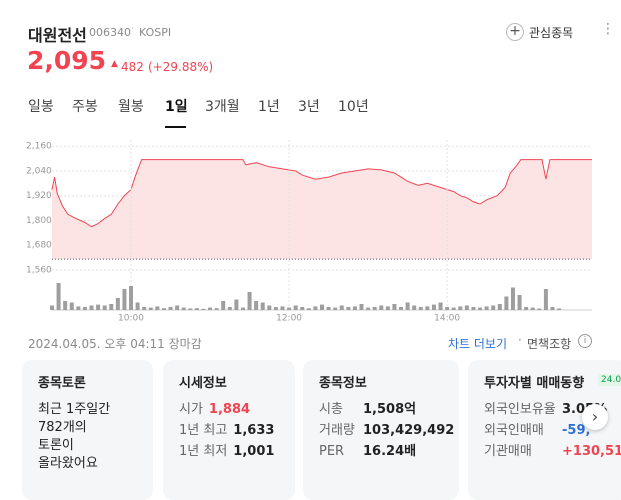 The width and height of the screenshot is (621, 500). Describe the element at coordinates (85, 107) in the screenshot. I see `tab: 주봉` at that location.